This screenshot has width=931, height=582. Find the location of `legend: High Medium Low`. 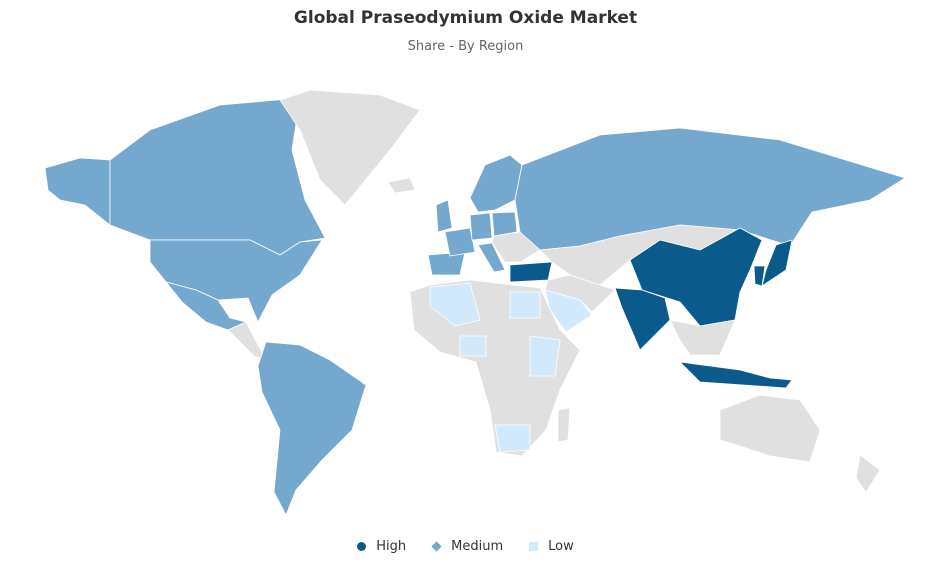

legend: High Medium Low is located at coordinates (465, 546).